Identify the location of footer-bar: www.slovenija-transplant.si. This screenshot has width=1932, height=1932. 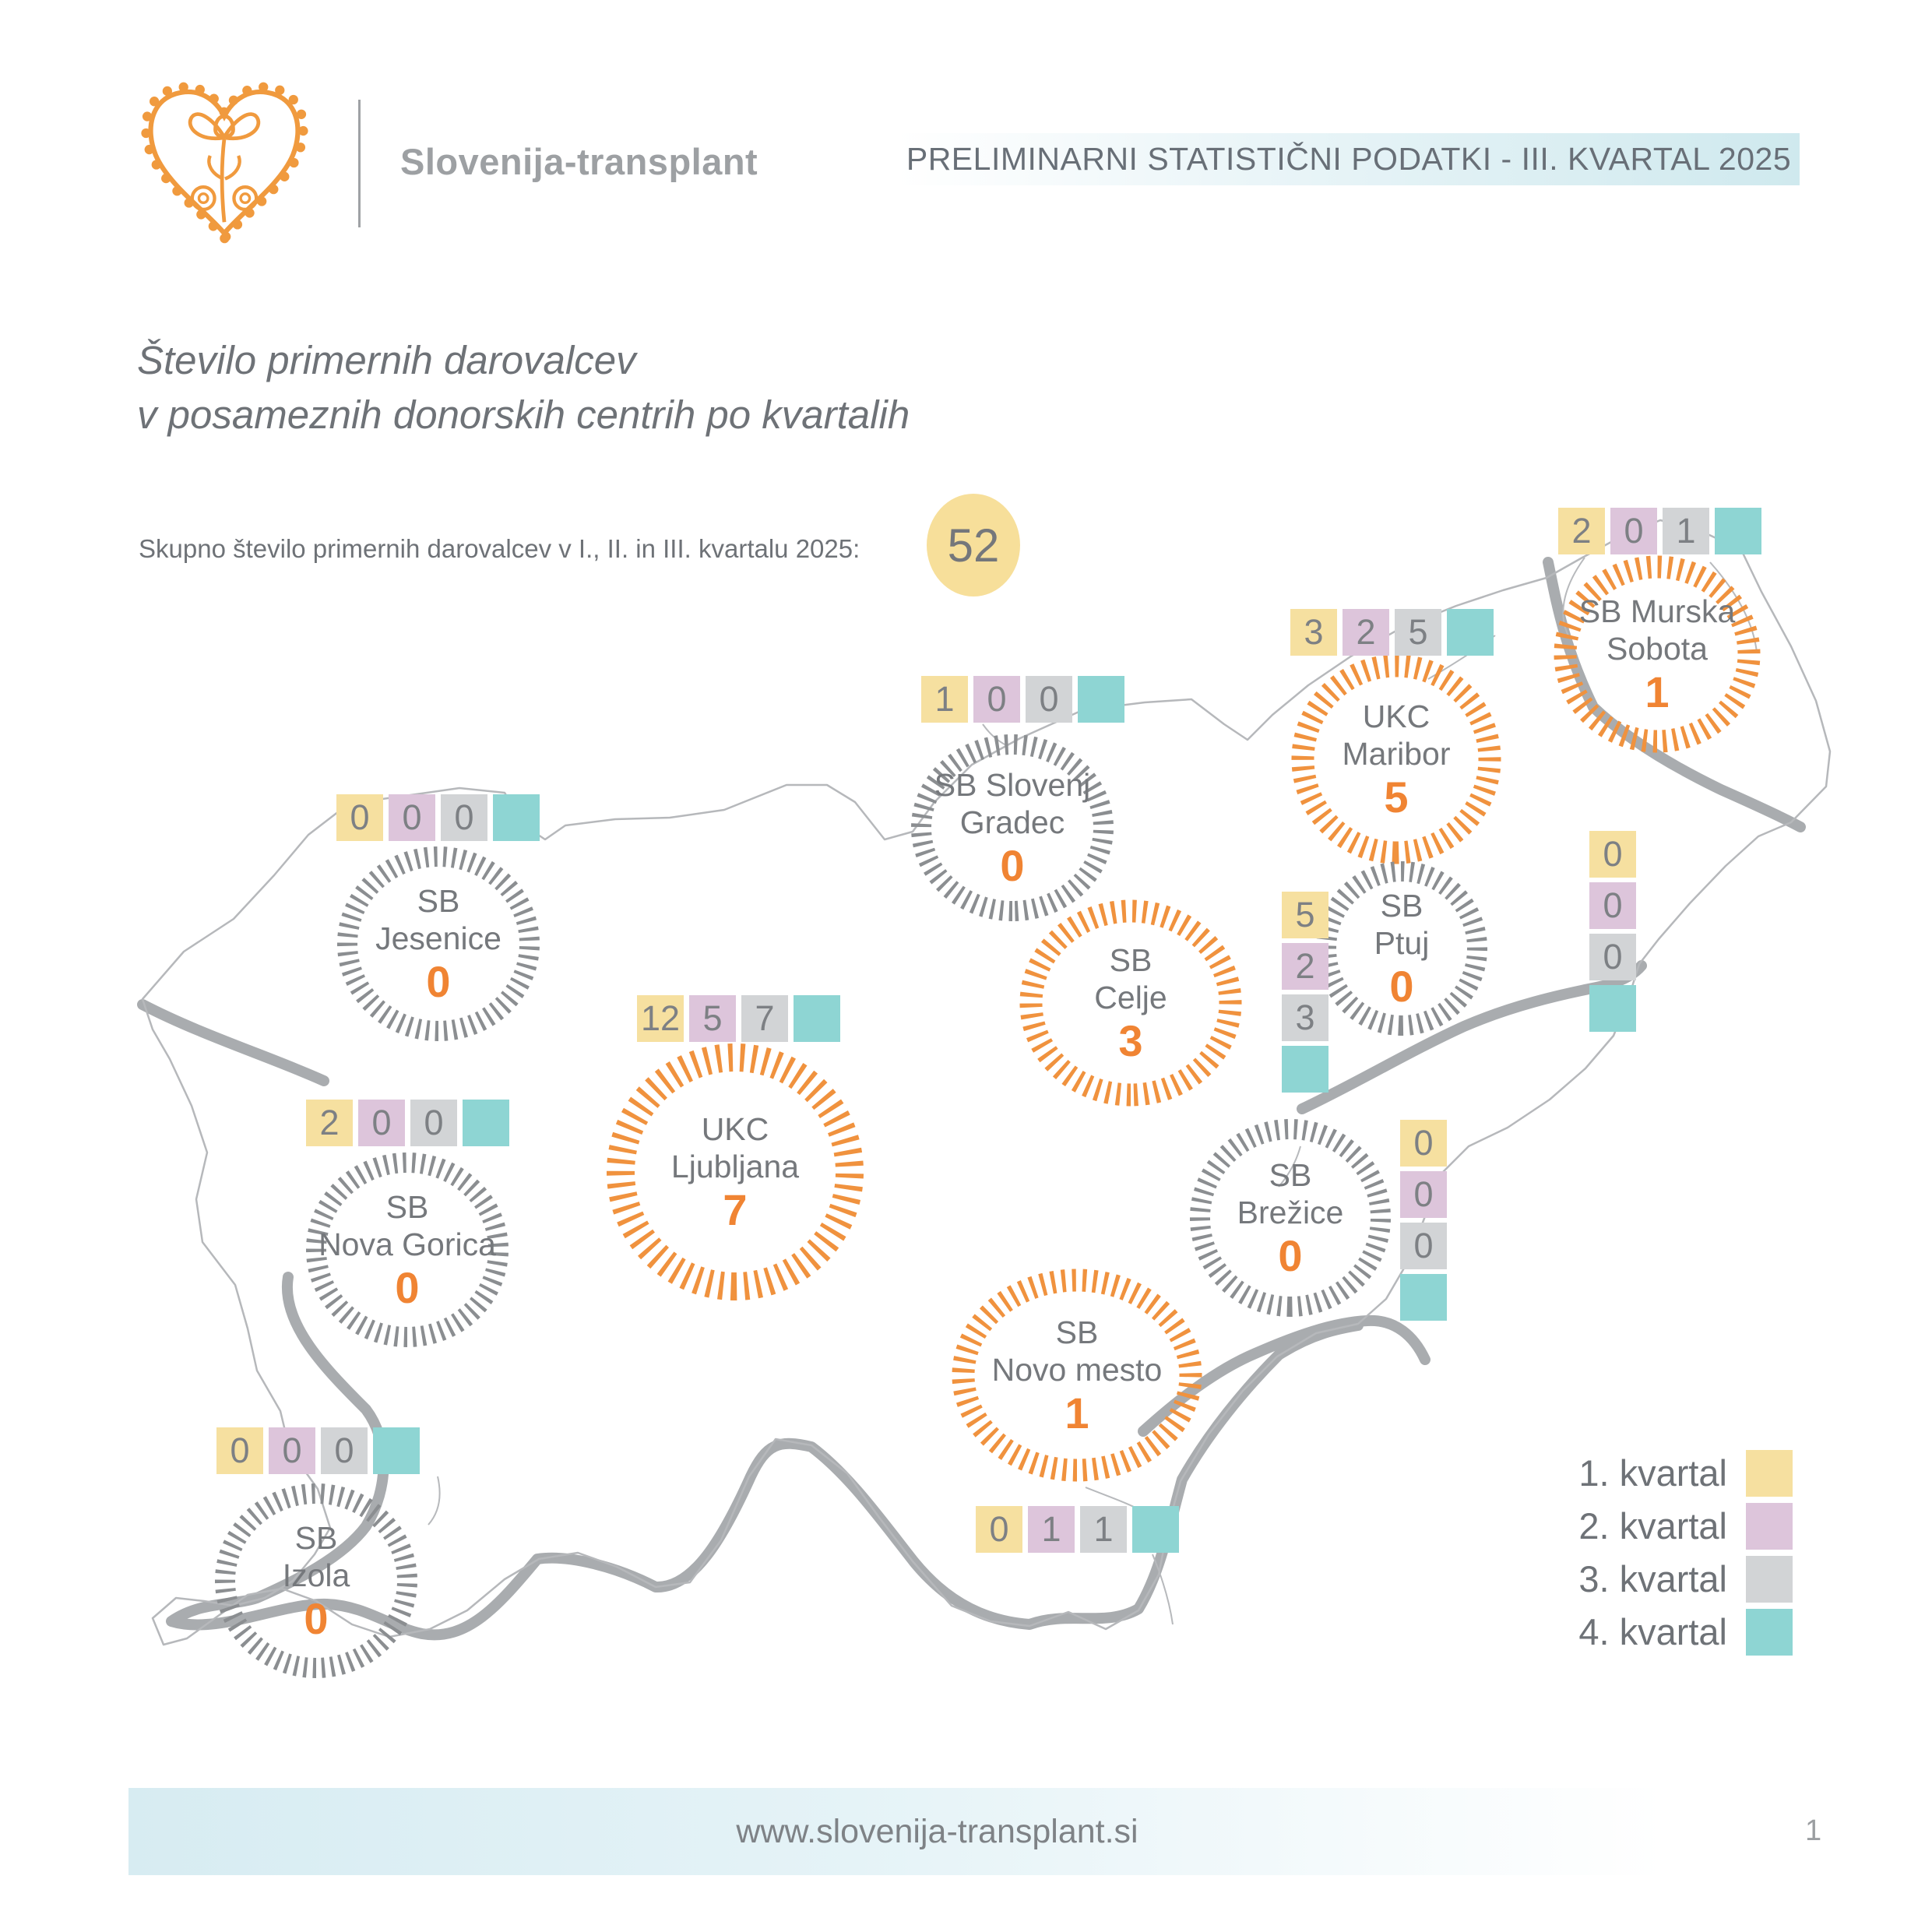
(937, 1831).